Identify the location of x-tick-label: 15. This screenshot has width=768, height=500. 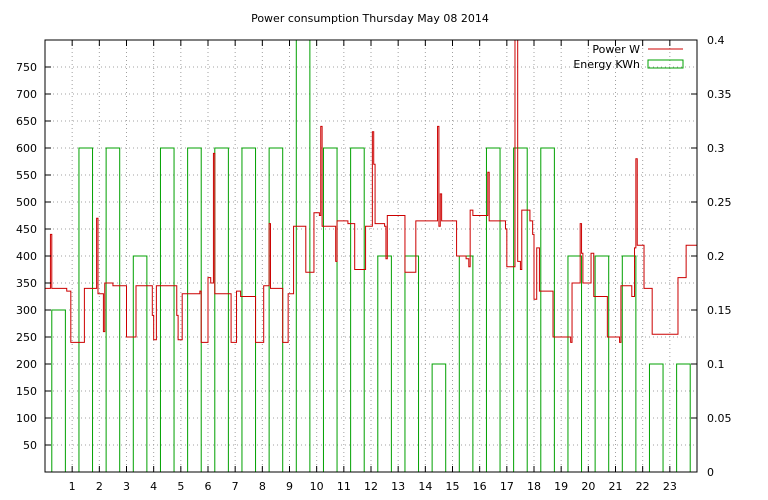
(453, 486).